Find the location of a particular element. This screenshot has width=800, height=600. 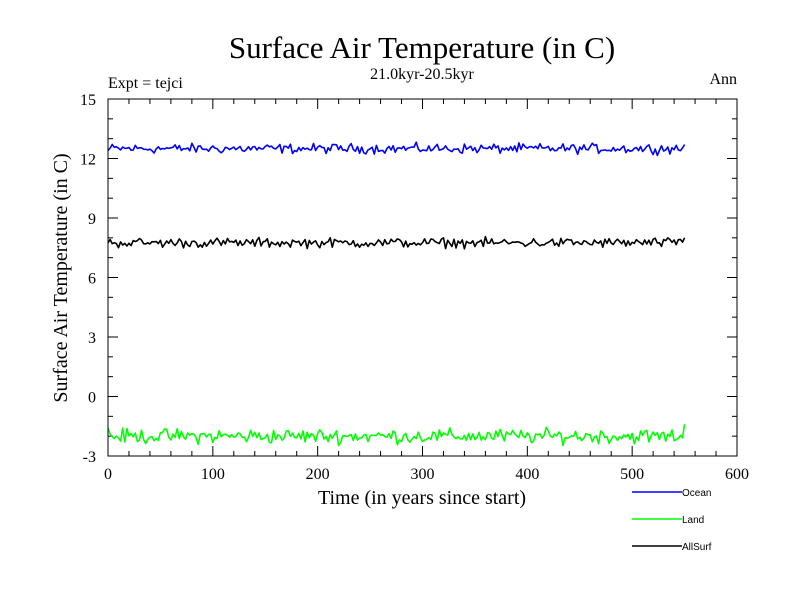

y-tick-label: 9 is located at coordinates (92, 219).